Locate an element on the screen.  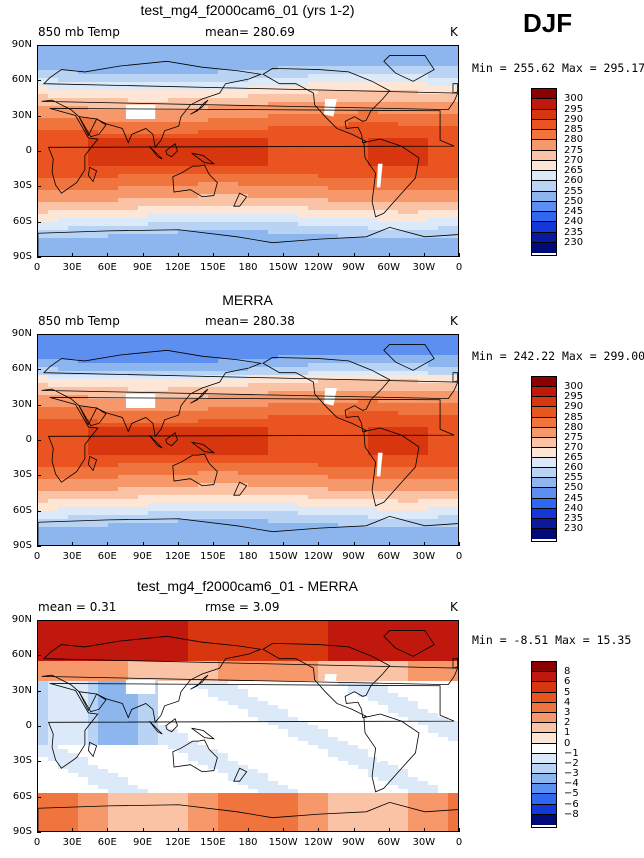
colorbar-label: 5 is located at coordinates (567, 692).